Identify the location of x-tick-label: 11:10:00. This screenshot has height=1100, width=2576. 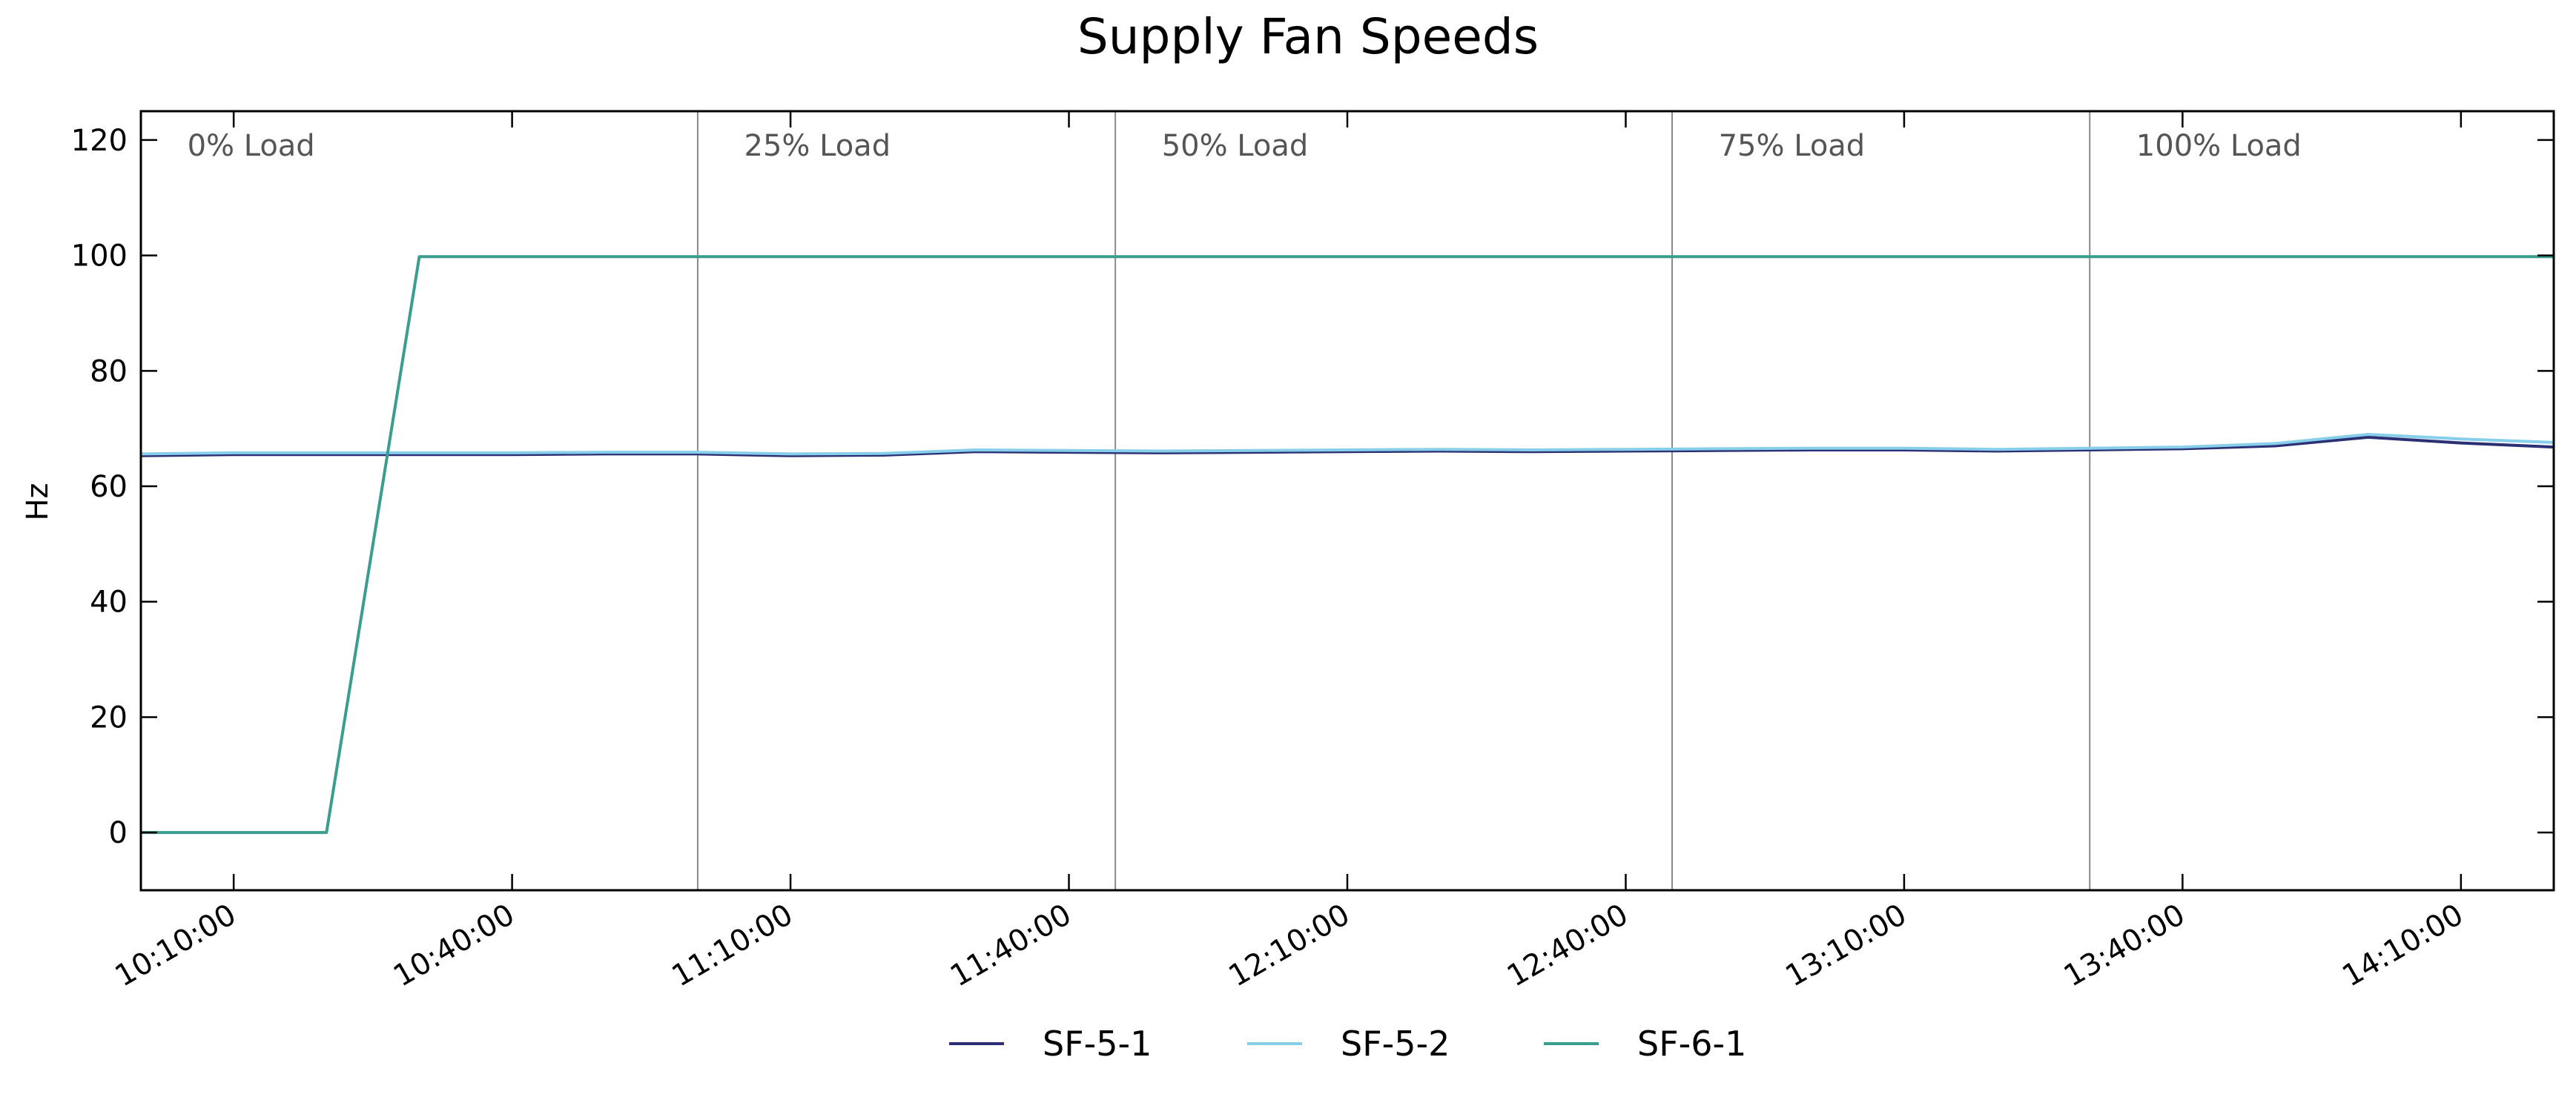
(732, 946).